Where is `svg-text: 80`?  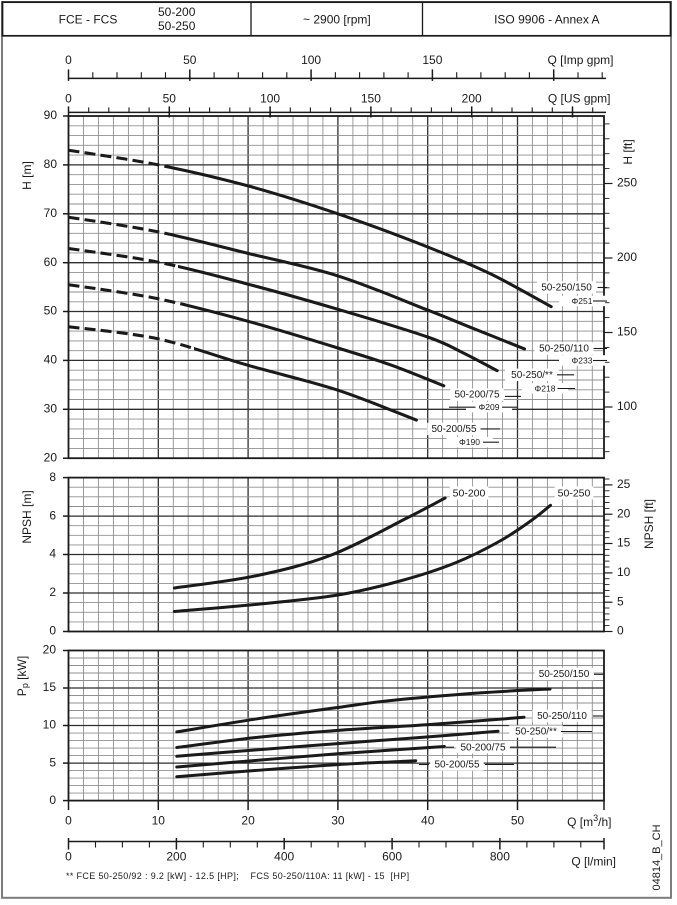
svg-text: 80 is located at coordinates (51, 164).